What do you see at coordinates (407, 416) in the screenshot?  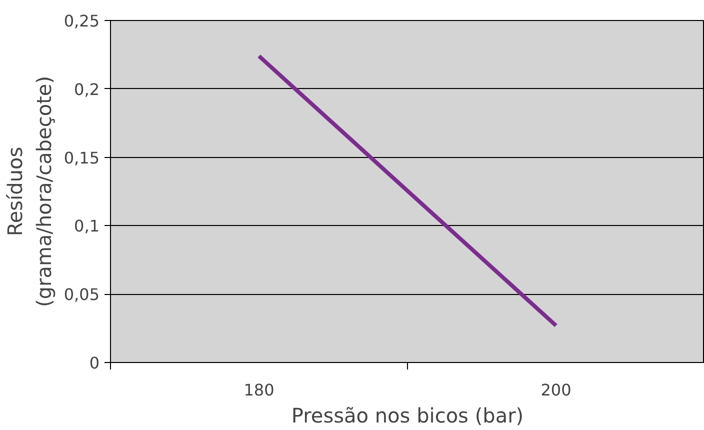 I see `x-axis-title: Pressão nos bicos (bar)` at bounding box center [407, 416].